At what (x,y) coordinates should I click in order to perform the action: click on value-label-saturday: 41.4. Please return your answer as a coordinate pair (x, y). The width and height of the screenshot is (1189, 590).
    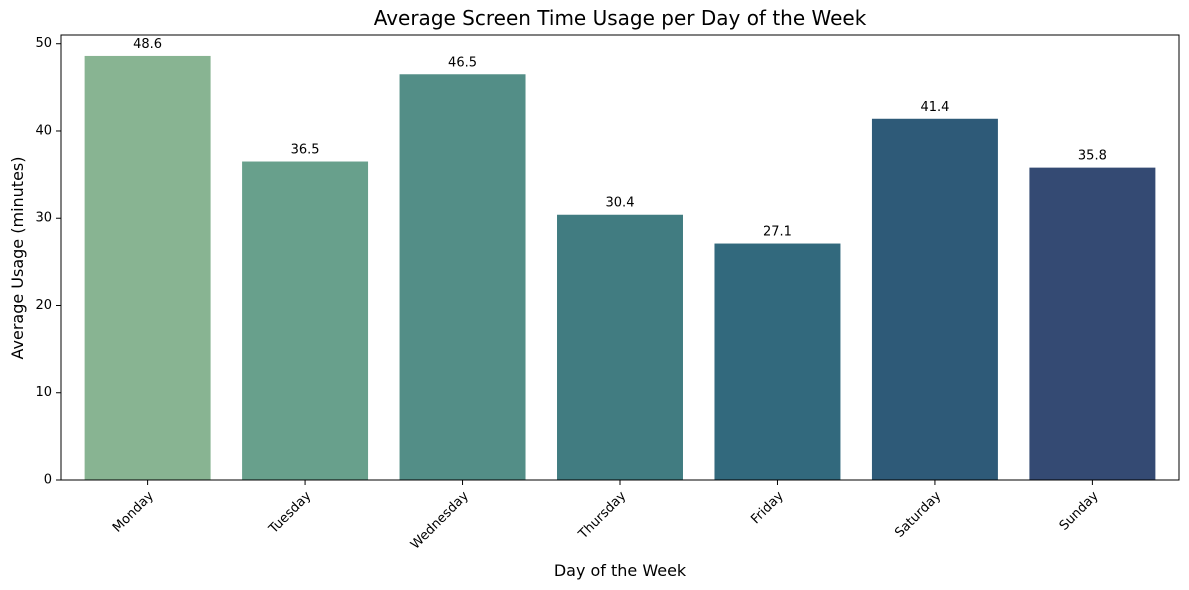
    Looking at the image, I should click on (934, 107).